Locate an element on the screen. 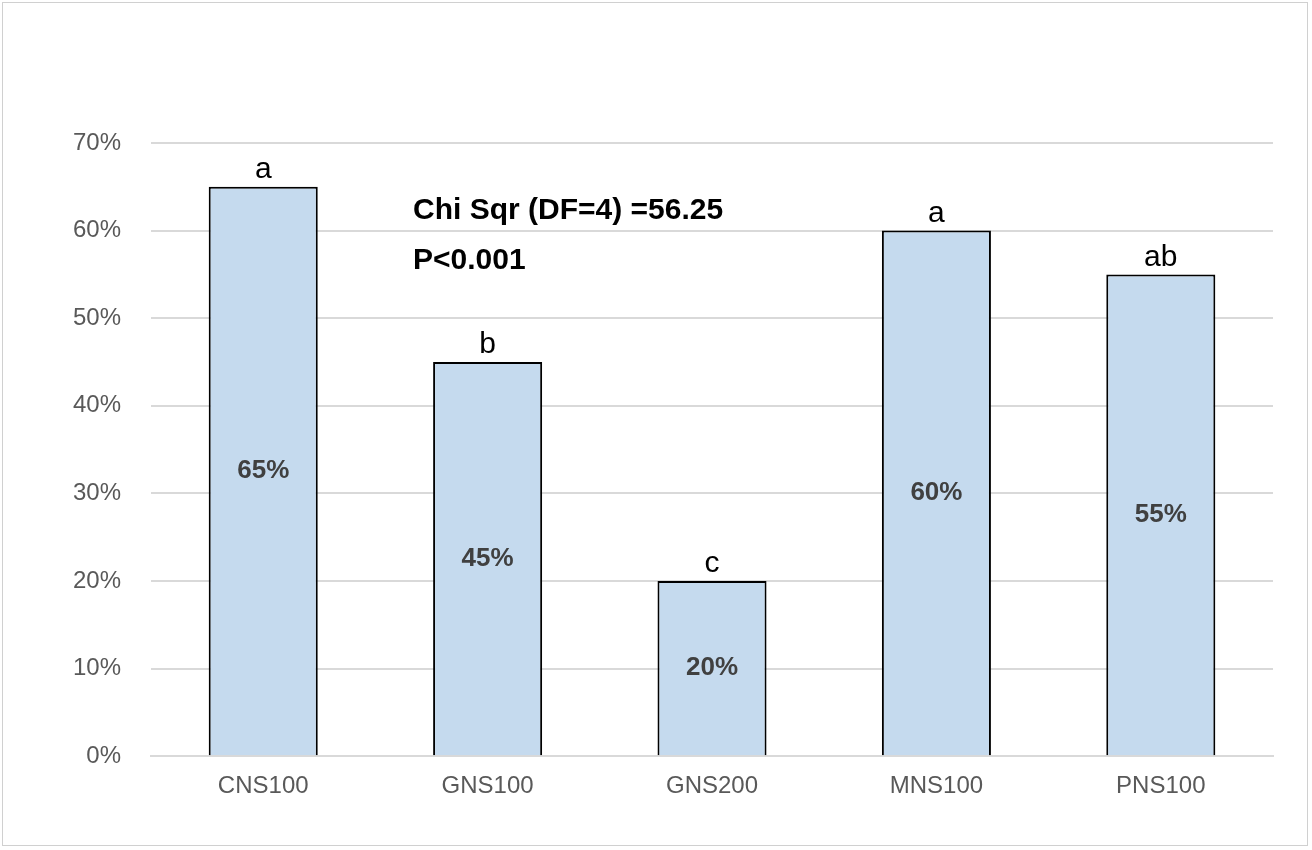 This screenshot has width=1312, height=850. annotation: P<0.001 is located at coordinates (469, 259).